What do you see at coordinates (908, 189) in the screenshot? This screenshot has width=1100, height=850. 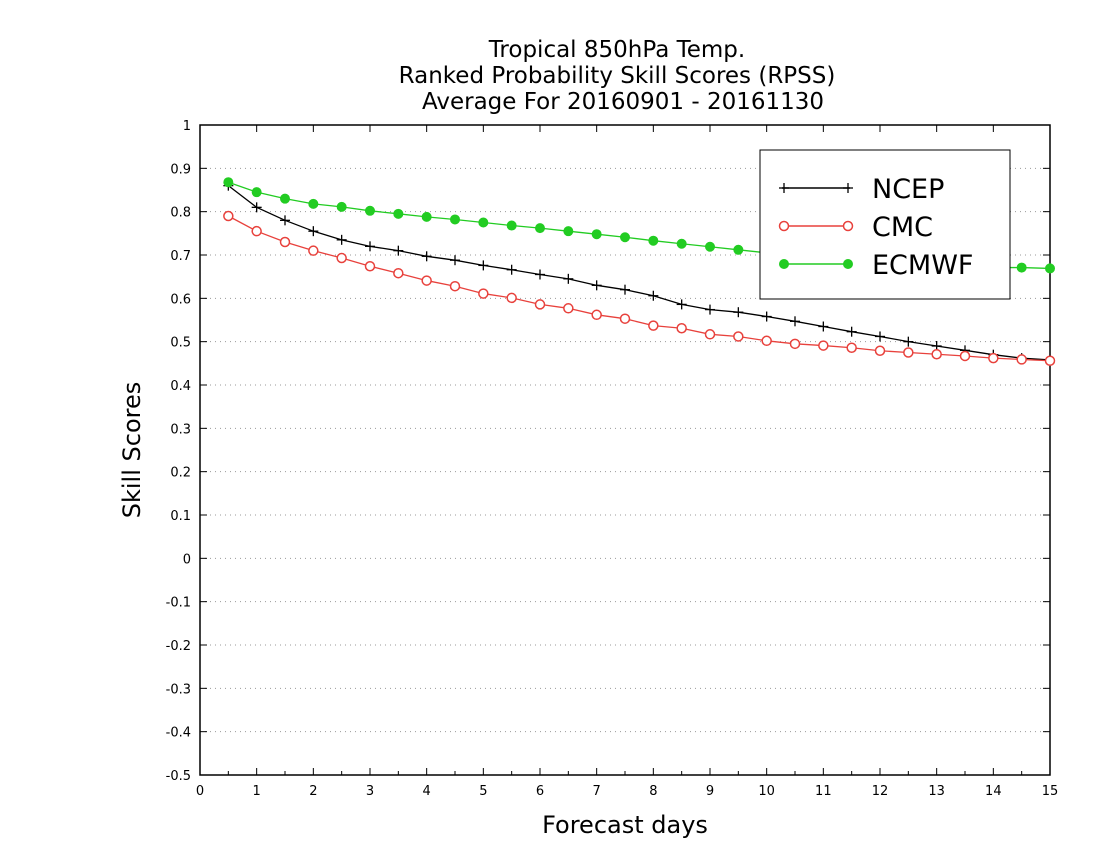 I see `legend-label-ncep: NCEP` at bounding box center [908, 189].